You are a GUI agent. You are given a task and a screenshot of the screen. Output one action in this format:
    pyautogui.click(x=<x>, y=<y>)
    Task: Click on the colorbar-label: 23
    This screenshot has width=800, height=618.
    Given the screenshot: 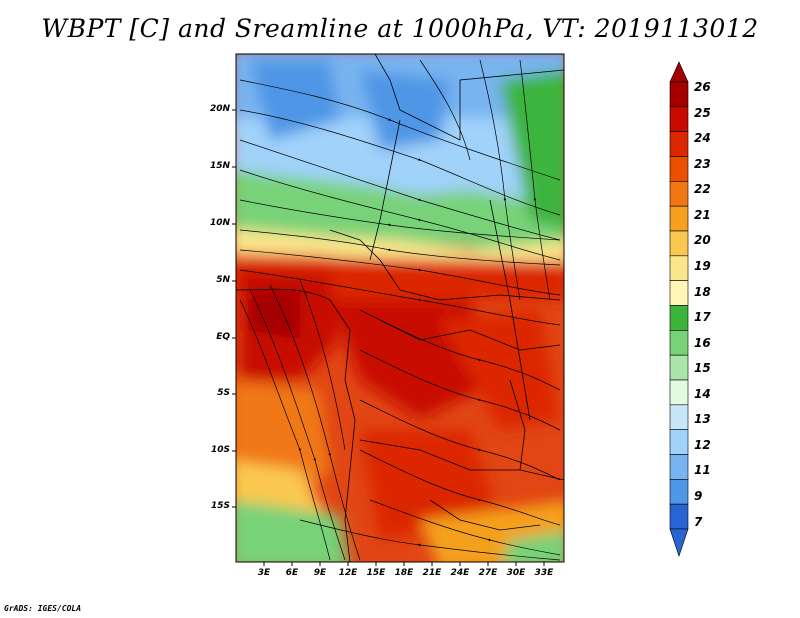 What is the action you would take?
    pyautogui.click(x=702, y=164)
    